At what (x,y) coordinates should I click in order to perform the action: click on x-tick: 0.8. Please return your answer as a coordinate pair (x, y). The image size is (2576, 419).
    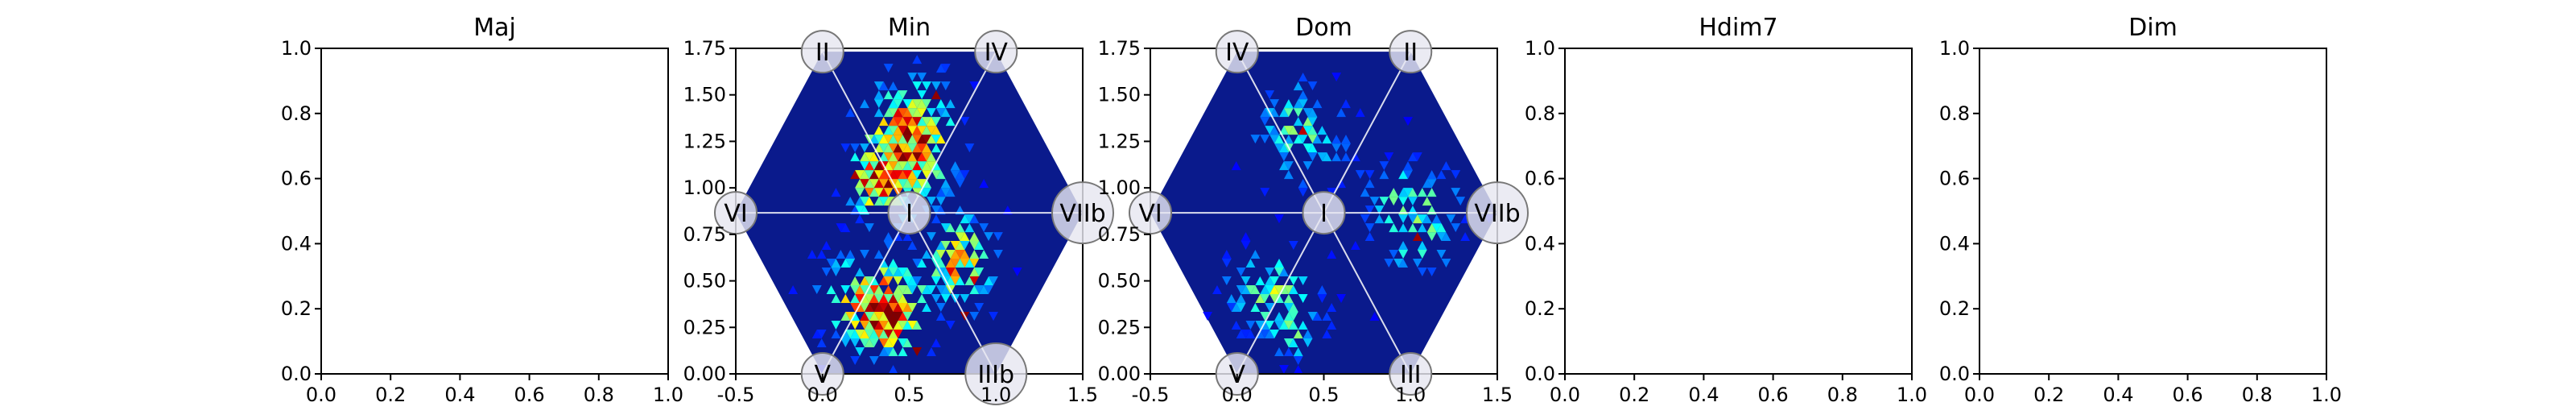
    Looking at the image, I should click on (599, 390).